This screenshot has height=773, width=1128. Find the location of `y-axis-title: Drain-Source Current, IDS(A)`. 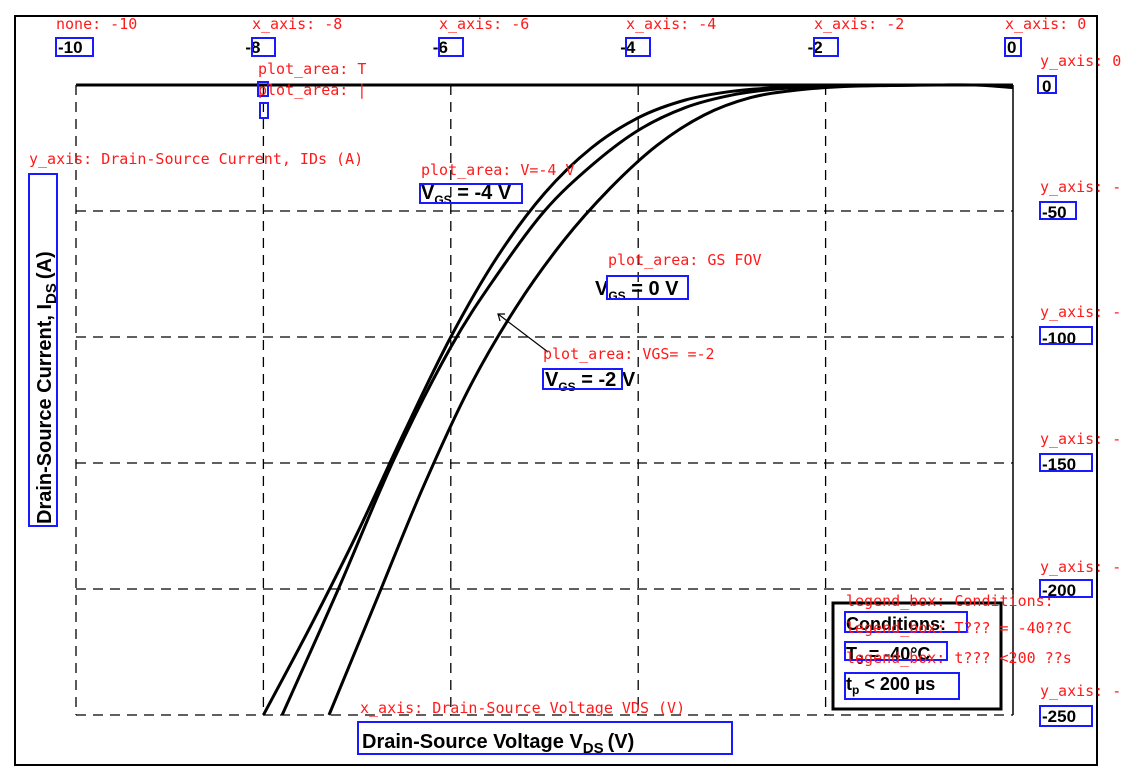

y-axis-title: Drain-Source Current, IDS(A) is located at coordinates (47, 387).